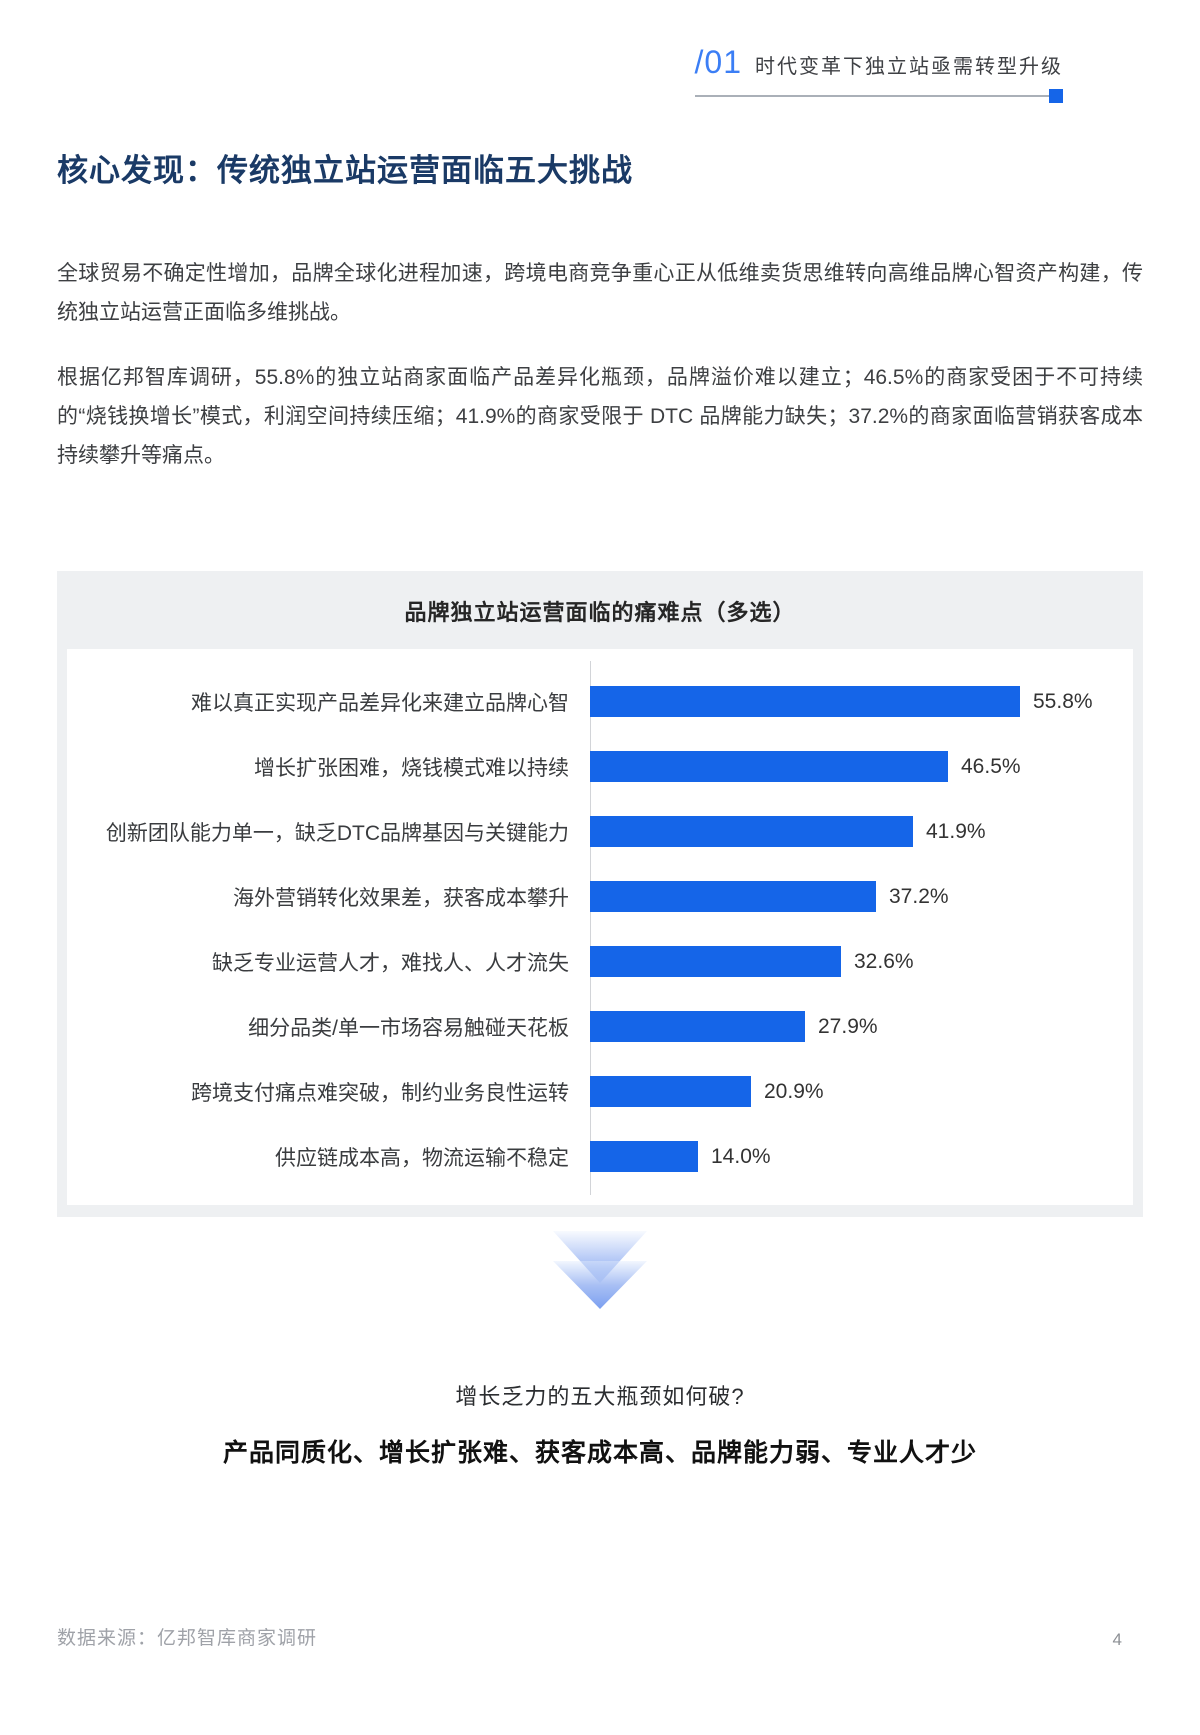  I want to click on blue-square-marker-icon, so click(1056, 96).